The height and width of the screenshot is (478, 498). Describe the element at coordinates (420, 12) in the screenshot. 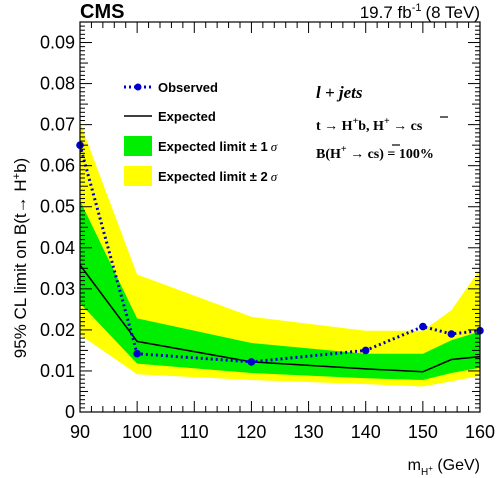

I see `luminosity-label: 19.7 fb-1 (8 TeV)` at that location.